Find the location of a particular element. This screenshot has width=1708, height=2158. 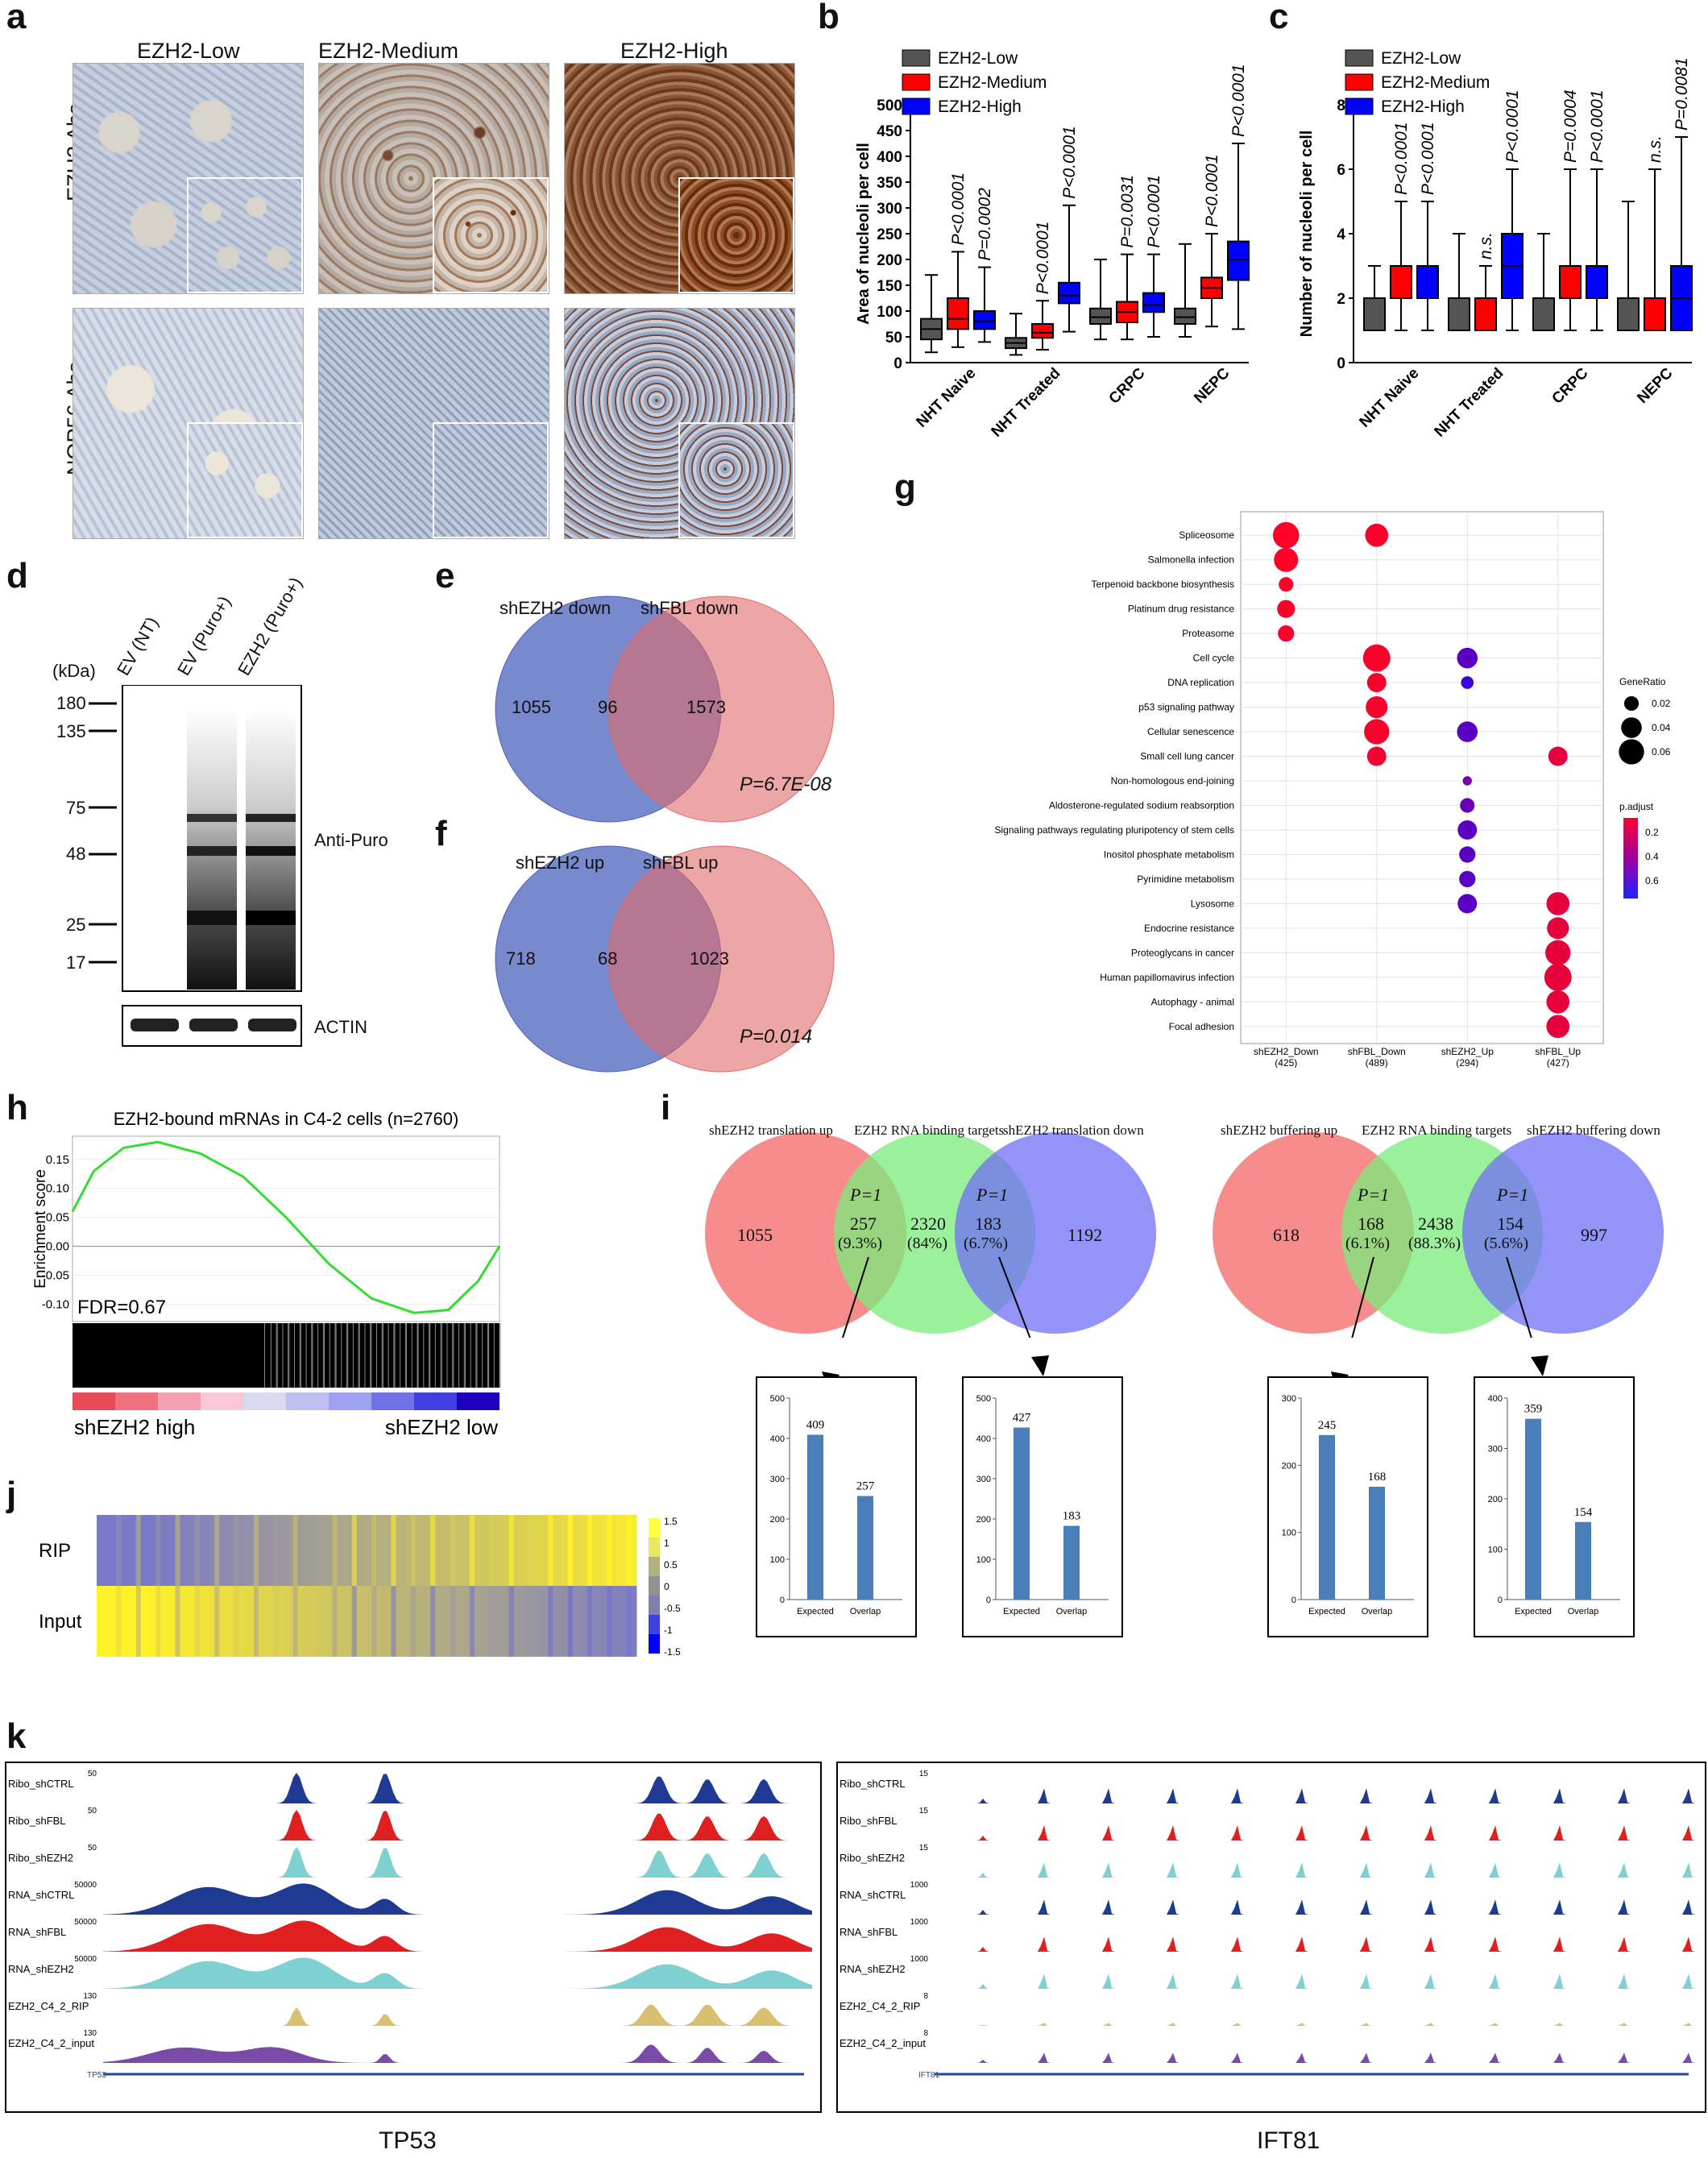

y-tick-label: 200 is located at coordinates (1289, 1466).